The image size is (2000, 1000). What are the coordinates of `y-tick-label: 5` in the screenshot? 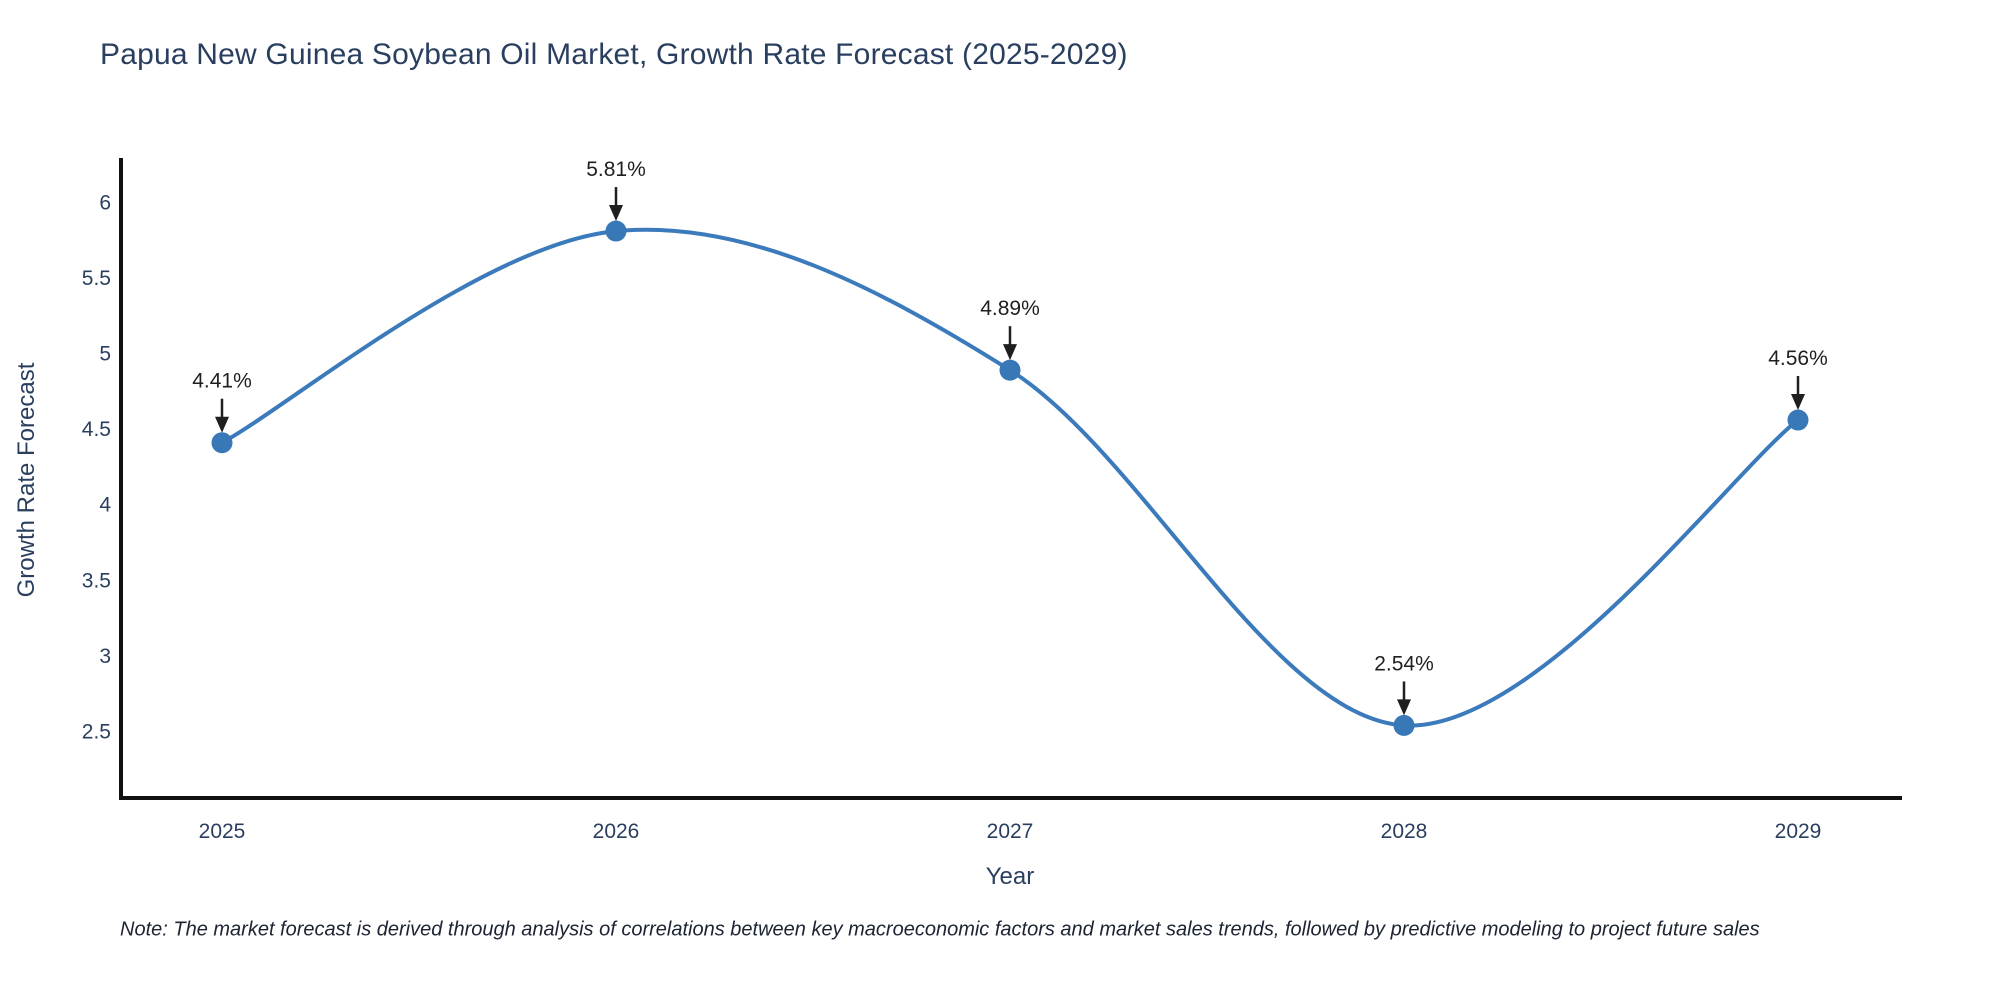 It's located at (105, 354).